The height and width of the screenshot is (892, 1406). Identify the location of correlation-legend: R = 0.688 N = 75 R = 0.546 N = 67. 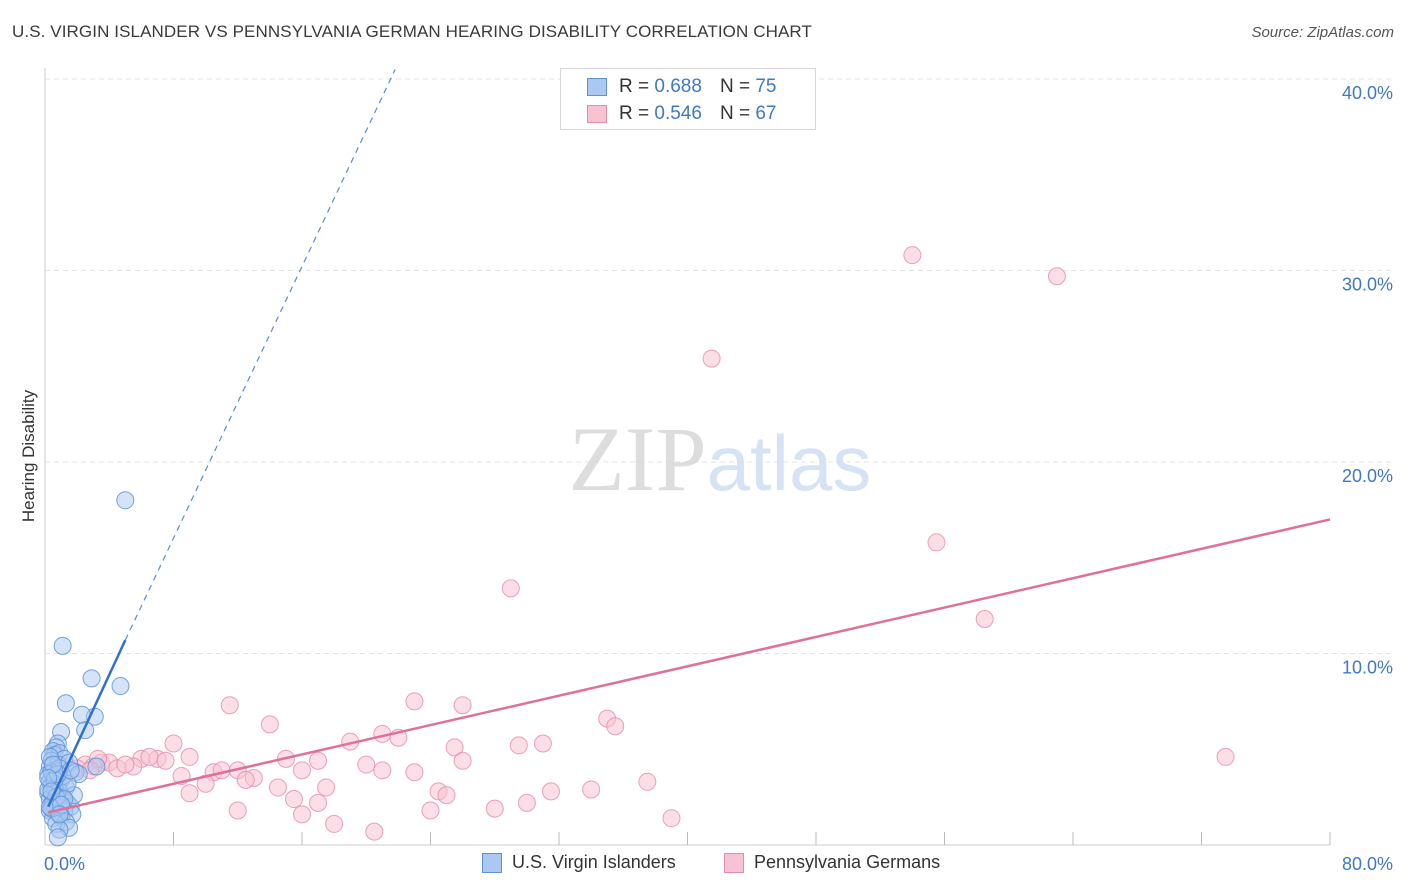
(688, 99).